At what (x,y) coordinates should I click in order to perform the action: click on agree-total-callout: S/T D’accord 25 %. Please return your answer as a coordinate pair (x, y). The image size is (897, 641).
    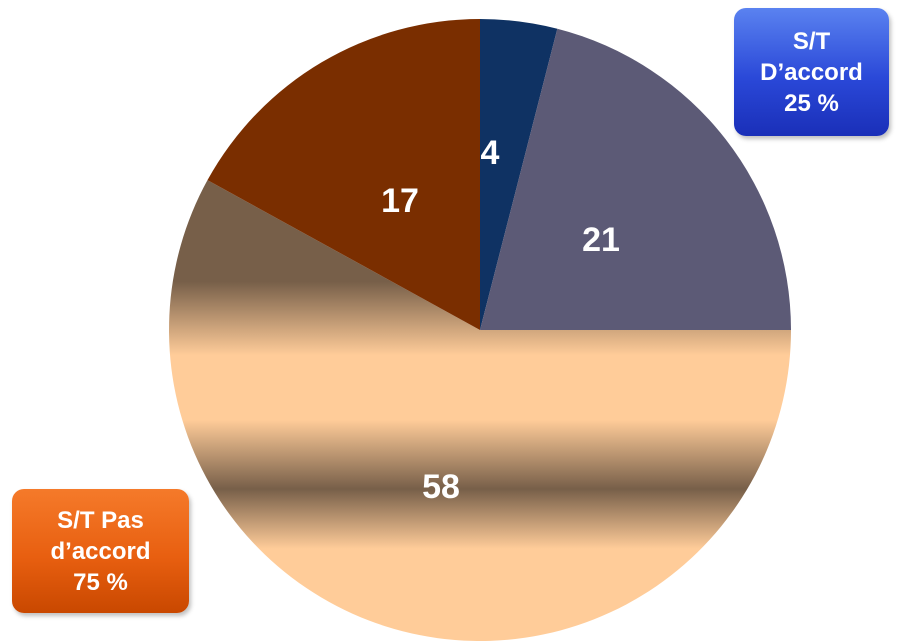
    Looking at the image, I should click on (811, 72).